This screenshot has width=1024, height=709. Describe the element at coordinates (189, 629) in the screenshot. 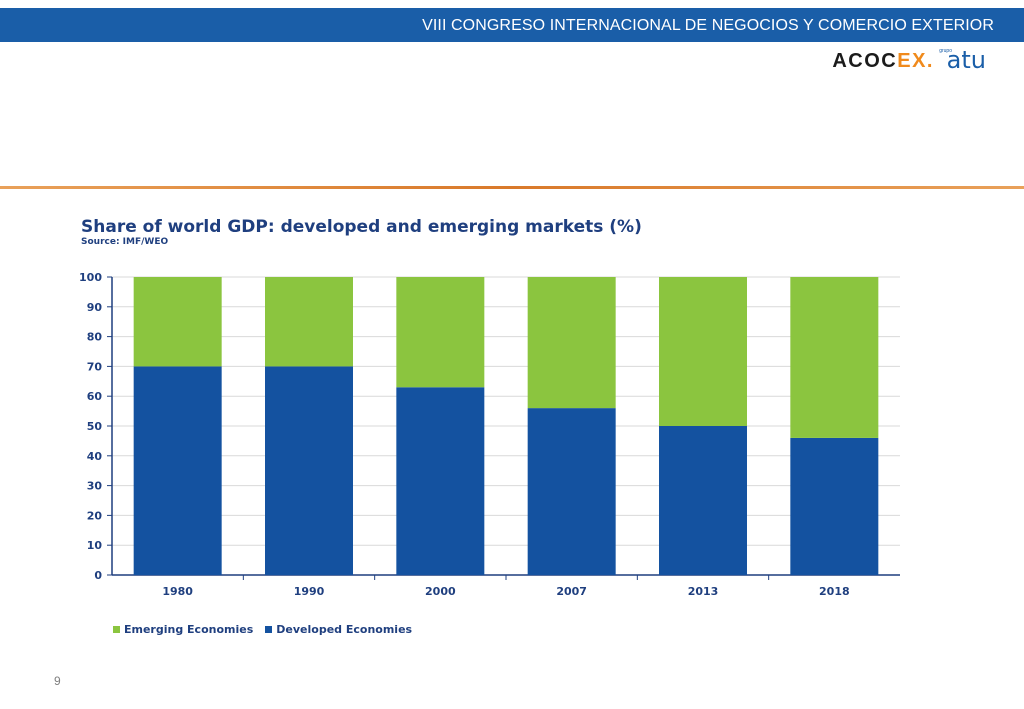

I see `legend-label: Emerging Economies` at that location.